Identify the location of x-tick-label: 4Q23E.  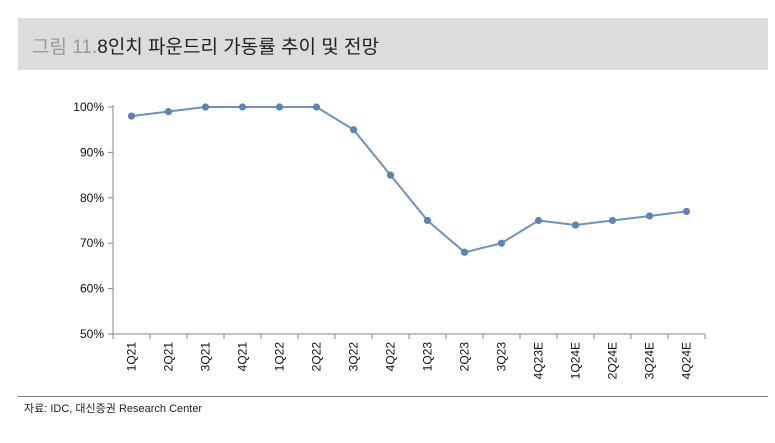
(539, 360).